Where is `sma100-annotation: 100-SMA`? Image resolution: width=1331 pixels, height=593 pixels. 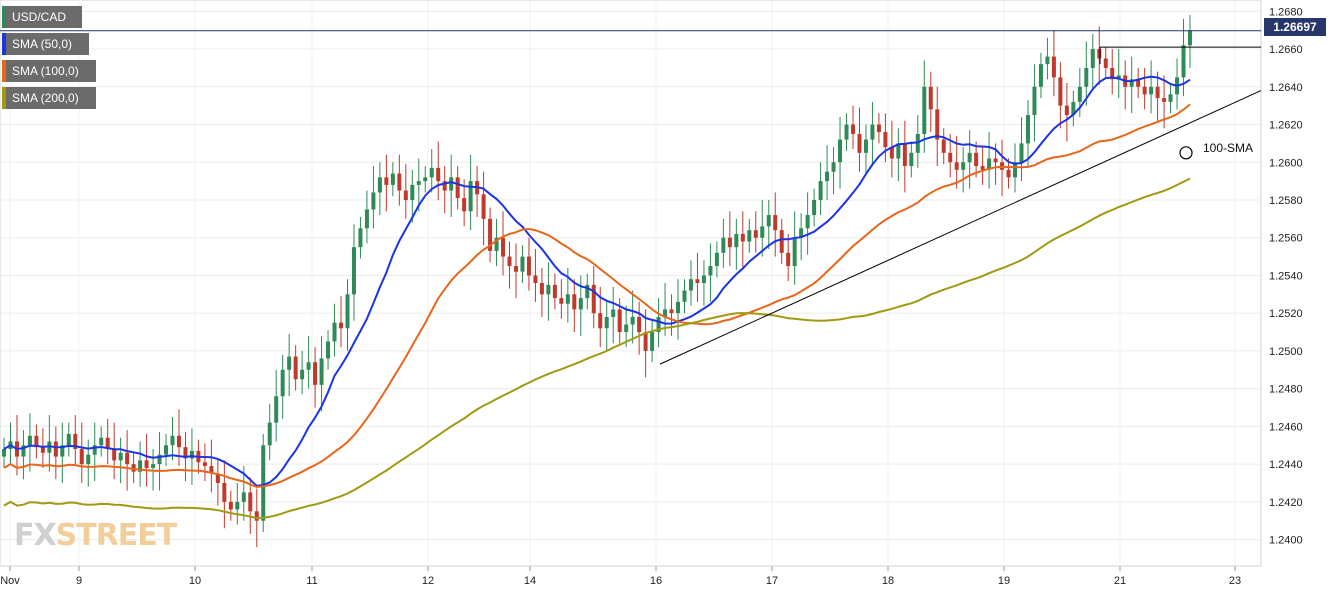
sma100-annotation: 100-SMA is located at coordinates (1228, 148).